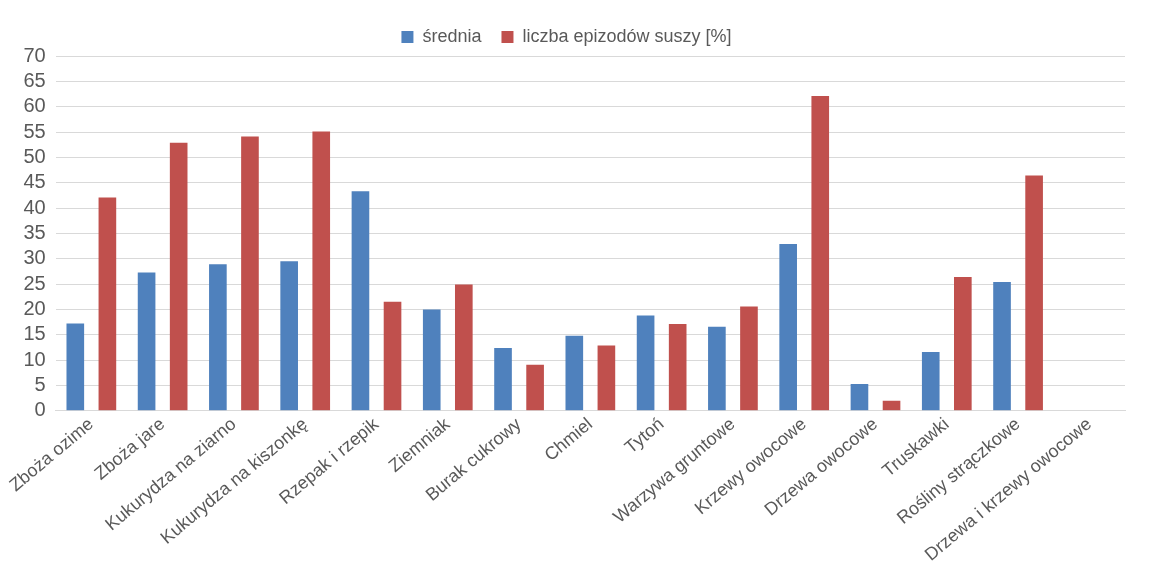 Image resolution: width=1153 pixels, height=577 pixels. What do you see at coordinates (40, 409) in the screenshot?
I see `y-tick-label: 0` at bounding box center [40, 409].